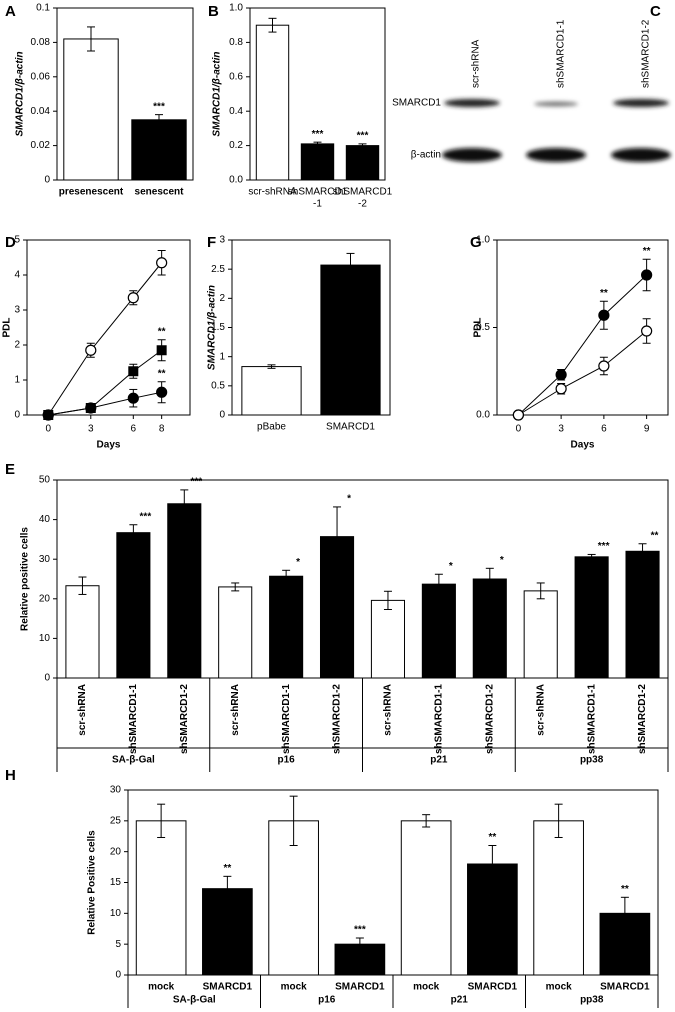 The image size is (675, 1012). Describe the element at coordinates (317, 204) in the screenshot. I see `x-tick-label: -1` at that location.